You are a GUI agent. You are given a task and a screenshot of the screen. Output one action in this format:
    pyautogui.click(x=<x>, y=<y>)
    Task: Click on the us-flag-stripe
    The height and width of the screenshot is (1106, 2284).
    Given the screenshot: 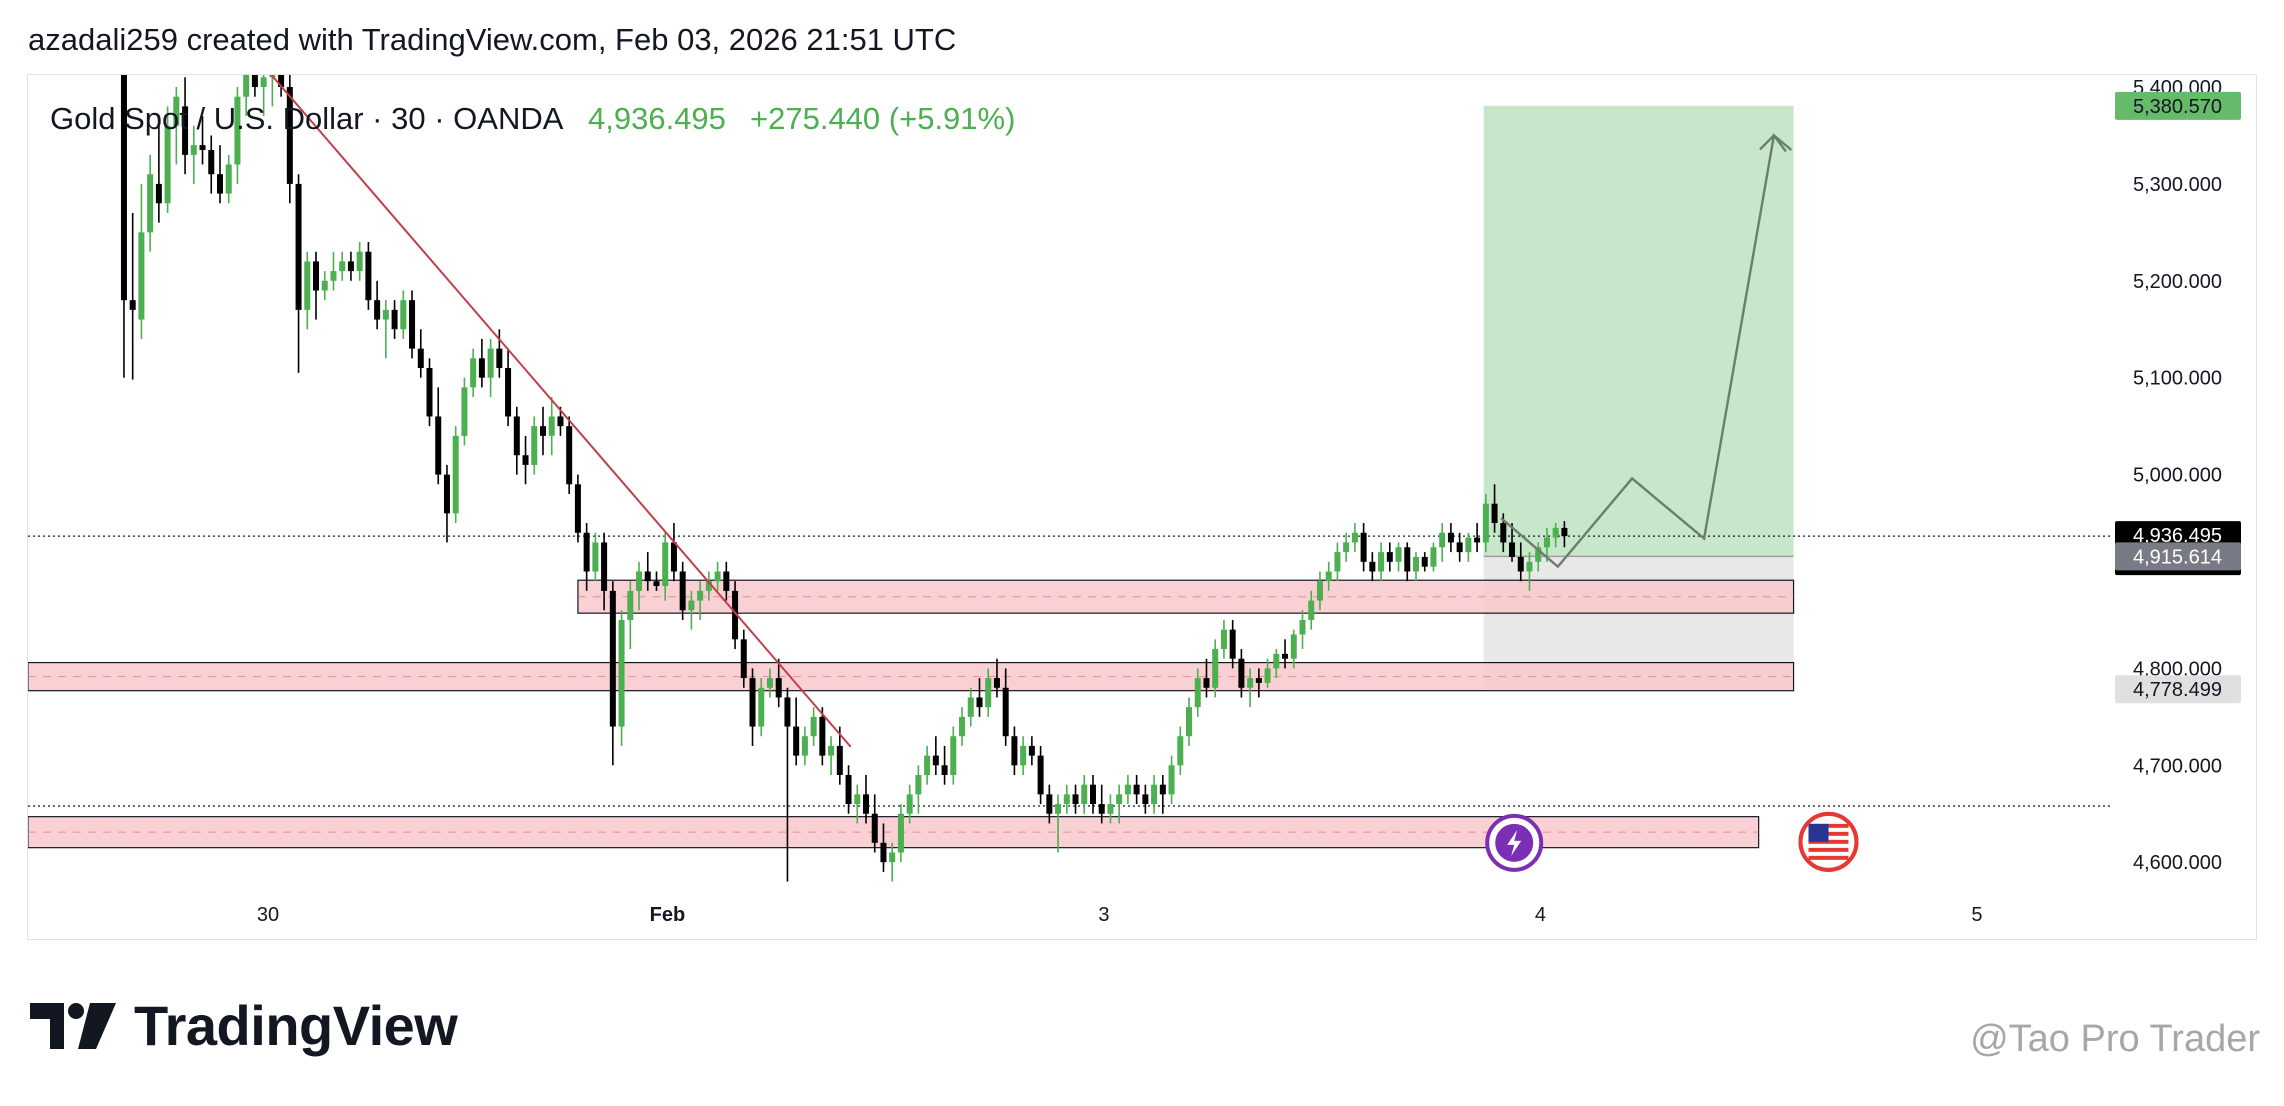 What is the action you would take?
    pyautogui.click(x=1828, y=857)
    